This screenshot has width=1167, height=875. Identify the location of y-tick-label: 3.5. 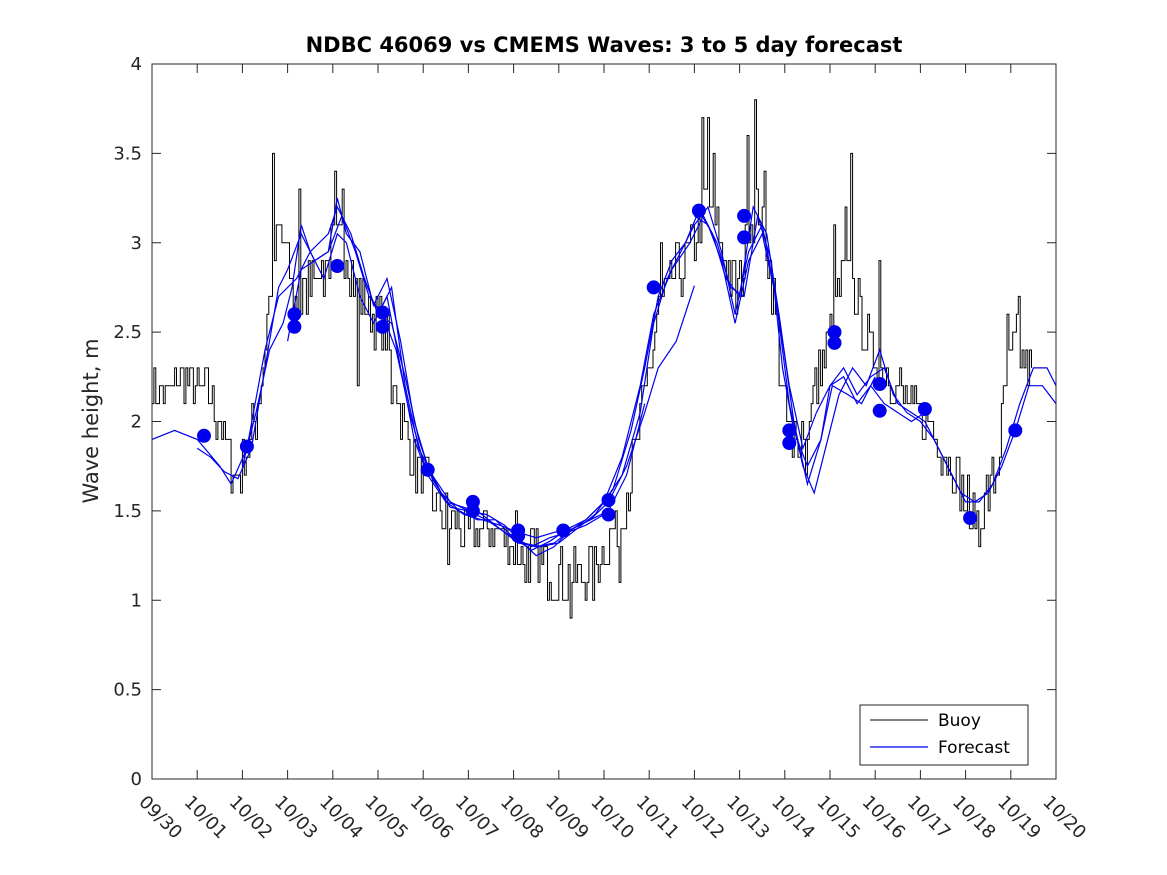
(127, 153).